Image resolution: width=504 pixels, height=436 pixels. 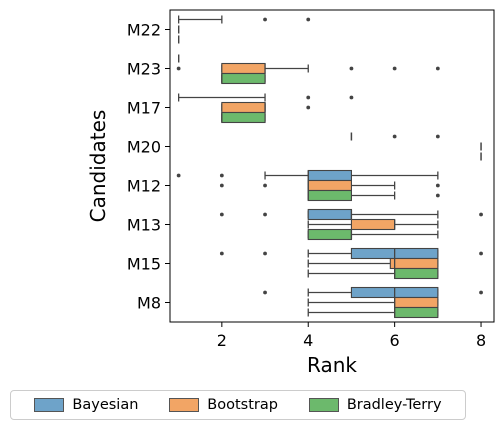 What do you see at coordinates (373, 195) in the screenshot?
I see `box-m12-bradley-terry` at bounding box center [373, 195].